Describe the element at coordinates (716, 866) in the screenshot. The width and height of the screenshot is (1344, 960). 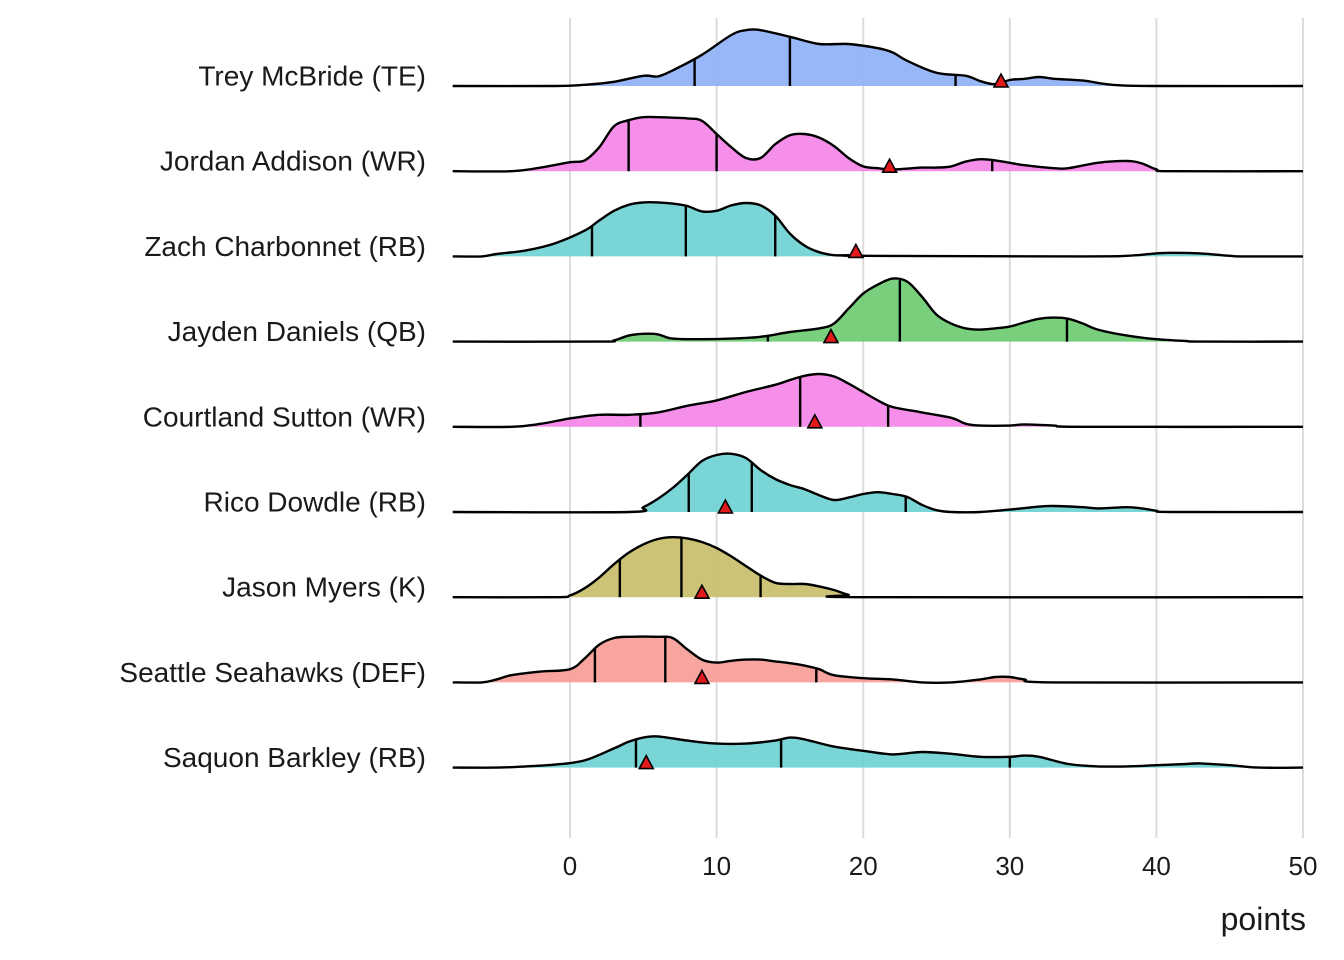
I see `x-tick-label: 10` at that location.